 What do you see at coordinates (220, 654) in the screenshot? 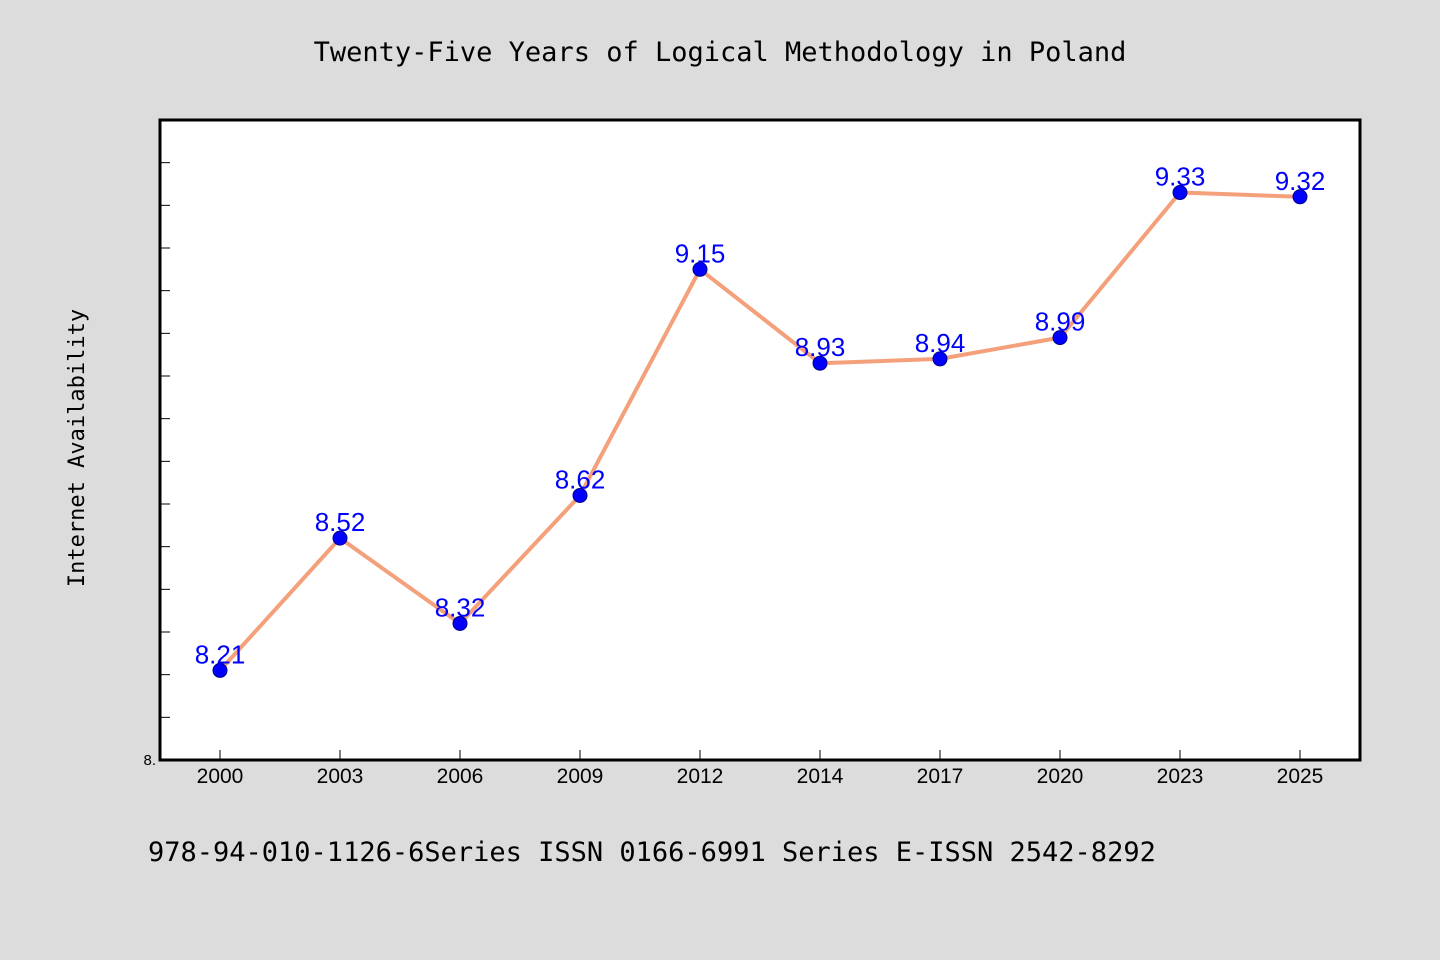
I see `data-label: 8.21` at bounding box center [220, 654].